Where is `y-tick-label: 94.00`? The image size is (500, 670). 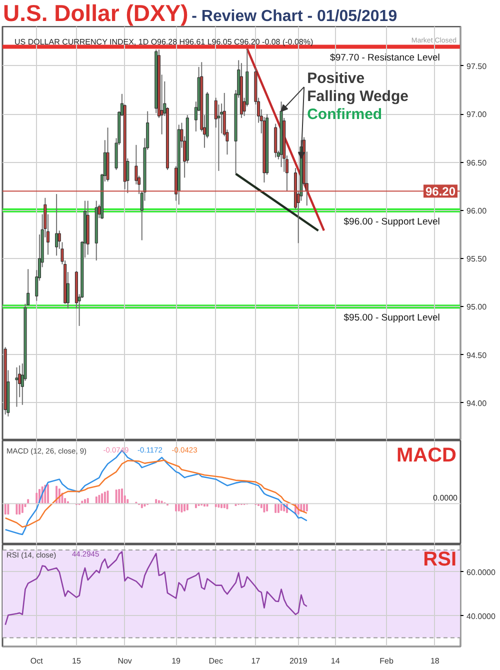 y-tick-label: 94.00 is located at coordinates (477, 403).